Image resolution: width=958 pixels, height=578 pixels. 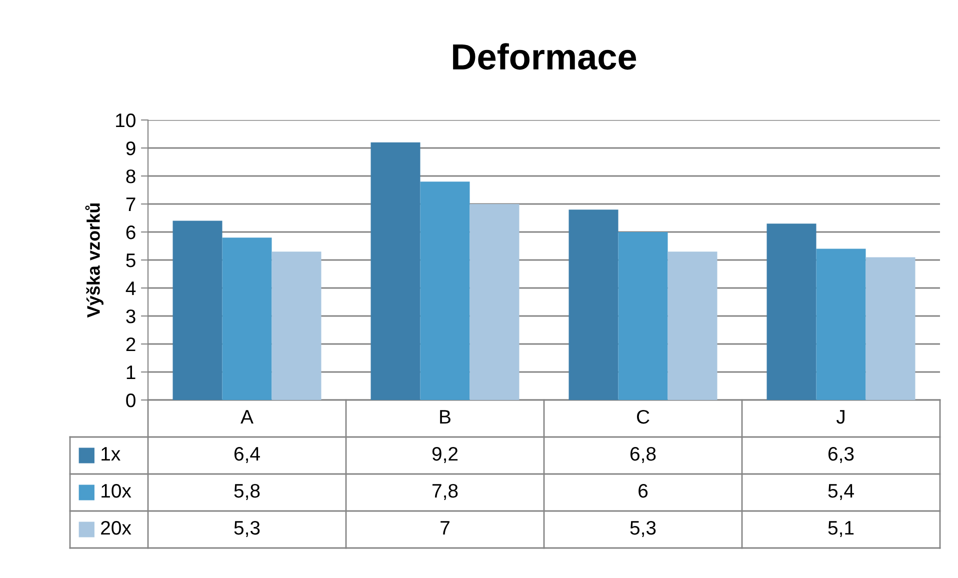 What do you see at coordinates (247, 455) in the screenshot?
I see `data-label: 6,4` at bounding box center [247, 455].